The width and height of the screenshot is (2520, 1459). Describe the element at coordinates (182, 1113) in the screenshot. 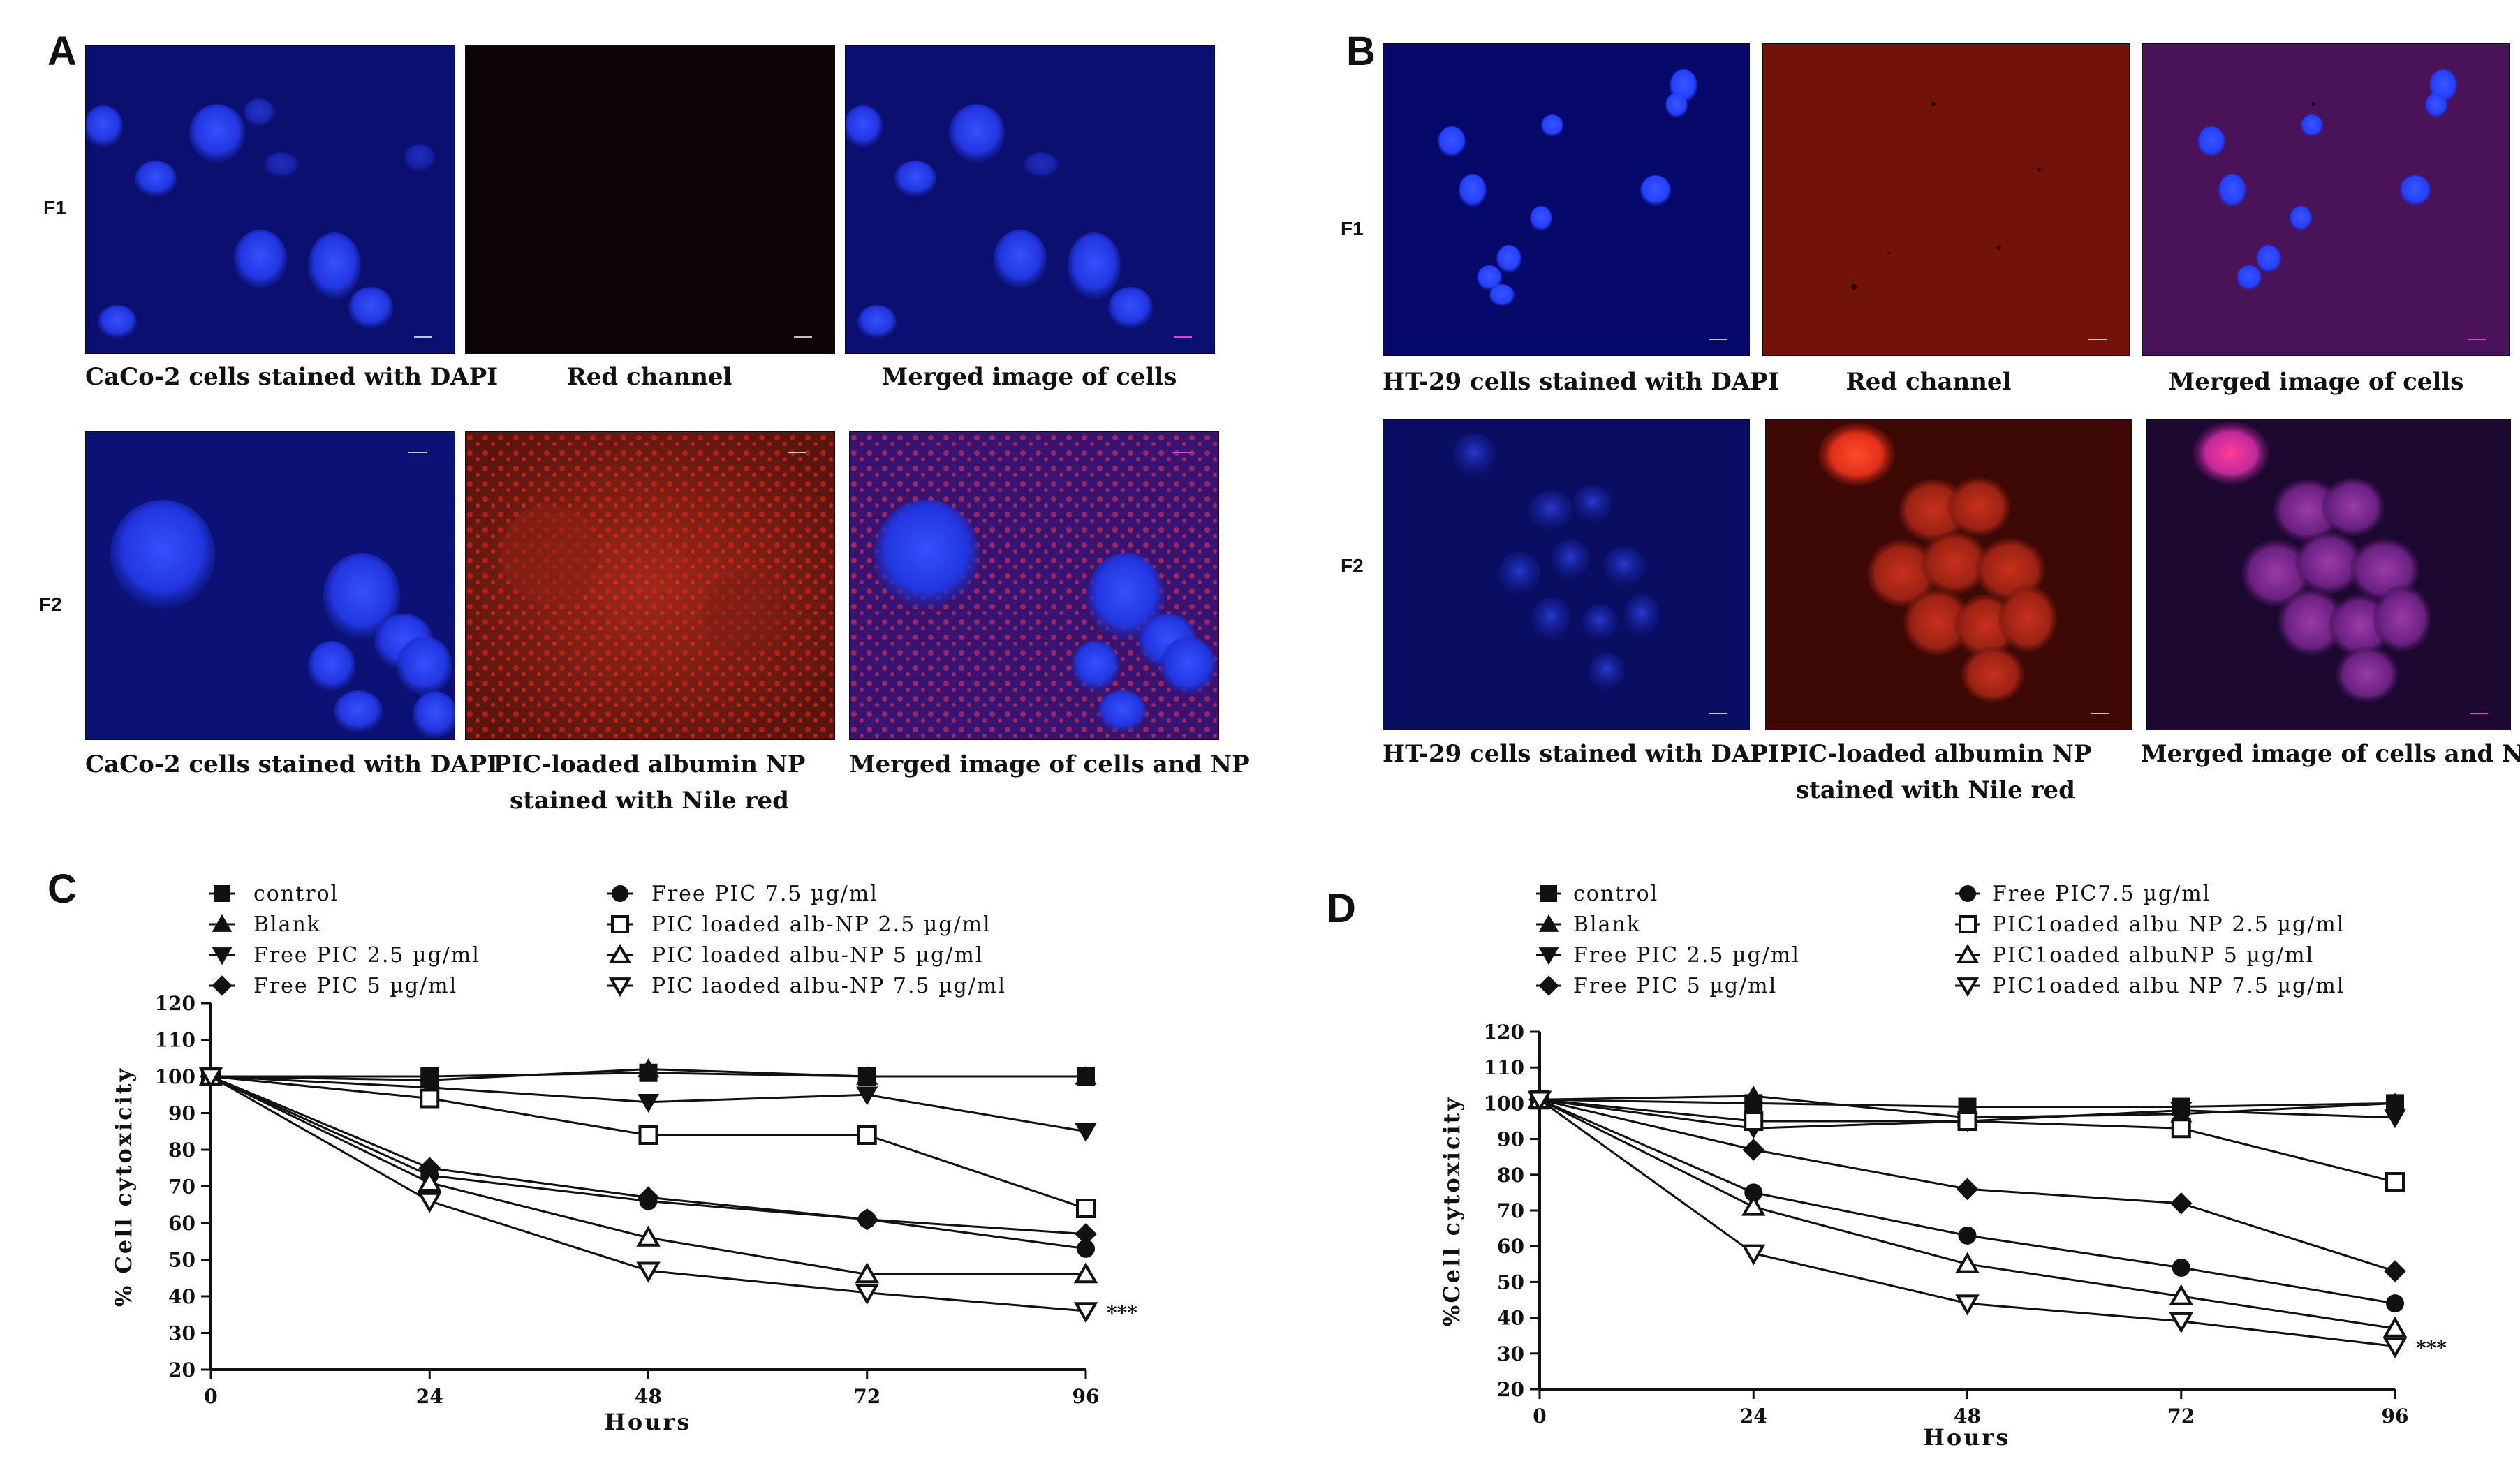

I see `y-tick-label: 90` at that location.